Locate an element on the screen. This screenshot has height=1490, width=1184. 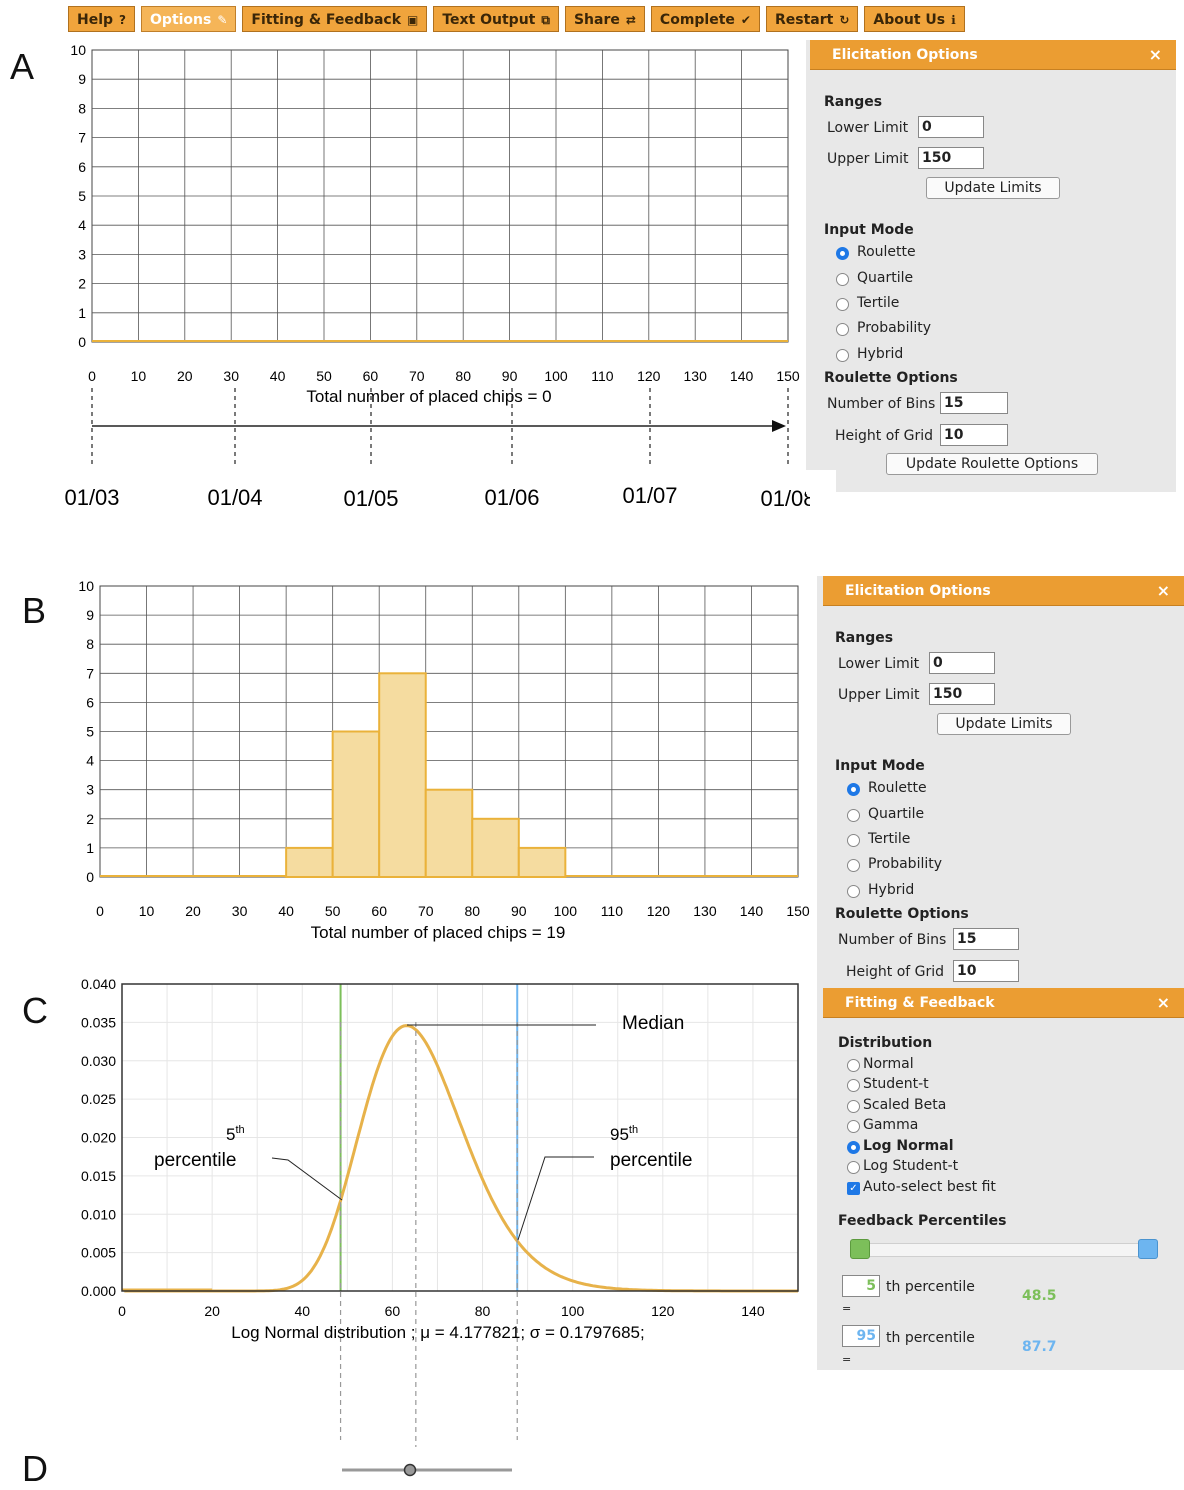
ranges-heading: Ranges is located at coordinates (853, 102).